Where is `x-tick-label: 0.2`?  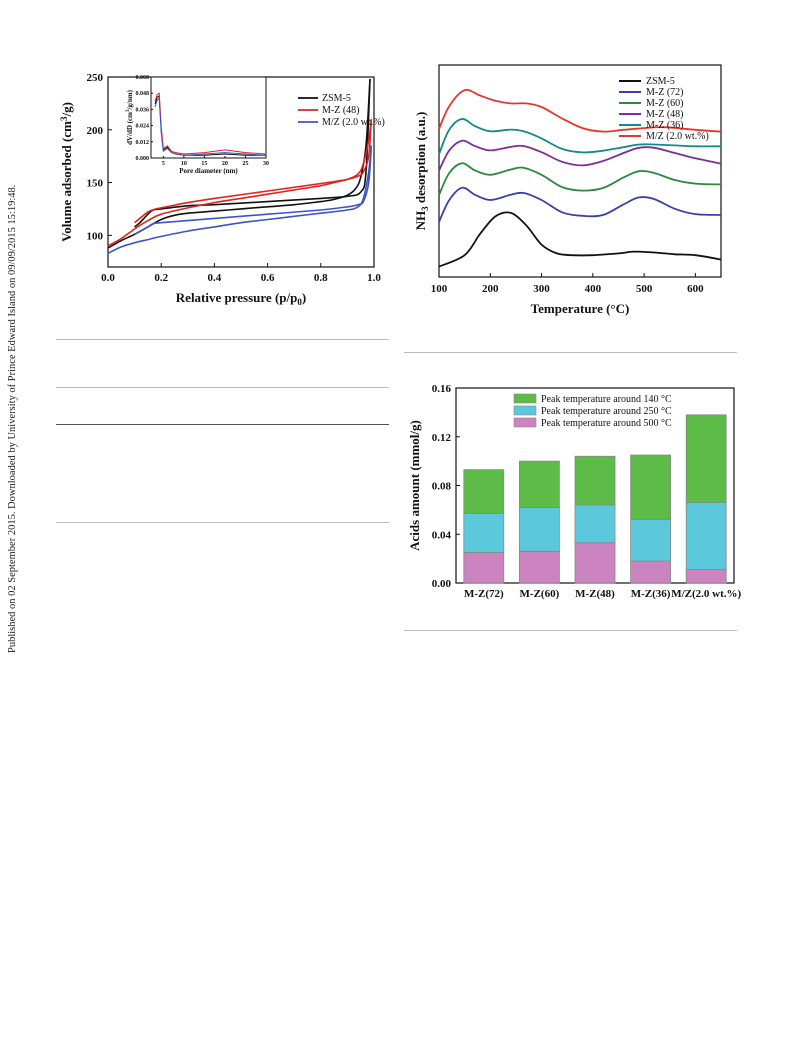
x-tick-label: 0.2 is located at coordinates (161, 278).